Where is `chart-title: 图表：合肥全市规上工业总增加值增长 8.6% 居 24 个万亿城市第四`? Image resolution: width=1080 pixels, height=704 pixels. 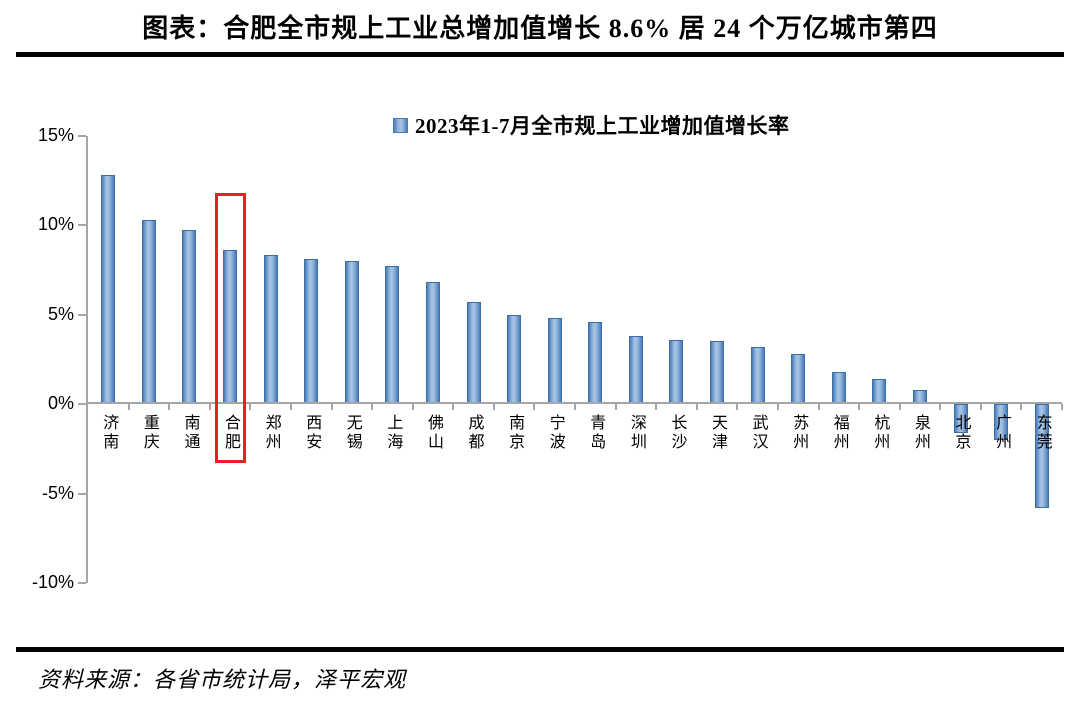 chart-title: 图表：合肥全市规上工业总增加值增长 8.6% 居 24 个万亿城市第四 is located at coordinates (540, 28).